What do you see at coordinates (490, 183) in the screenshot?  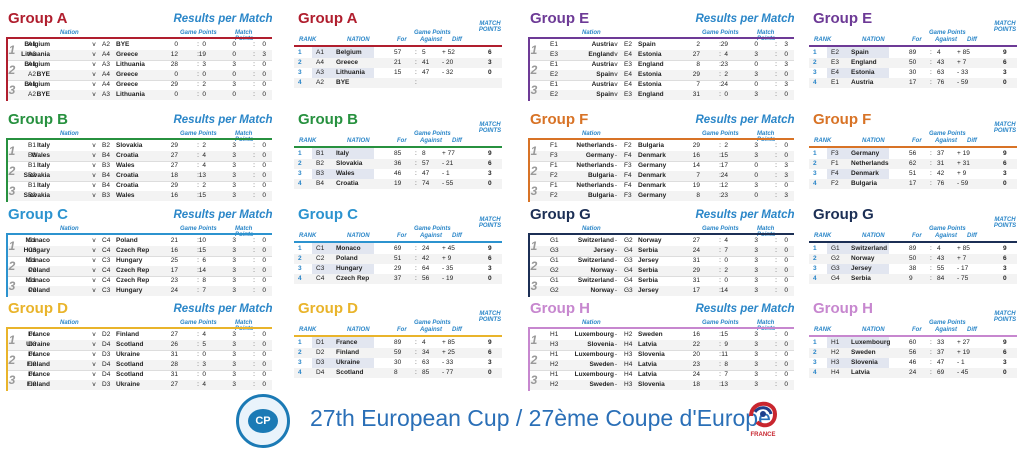 I see `match-points: 0` at bounding box center [490, 183].